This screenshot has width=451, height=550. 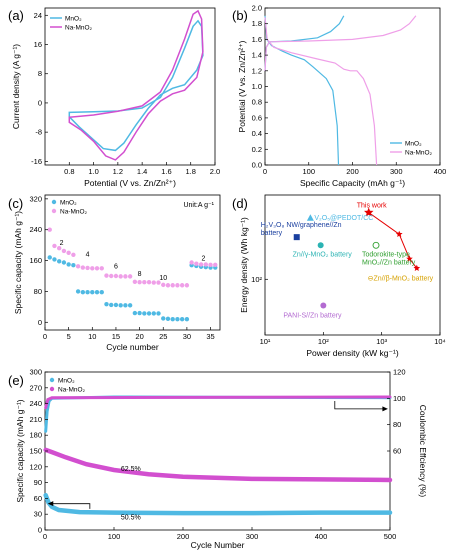 I want to click on y-axis-label: Specific capacity (mAh g⁻¹), so click(x=20, y=450).